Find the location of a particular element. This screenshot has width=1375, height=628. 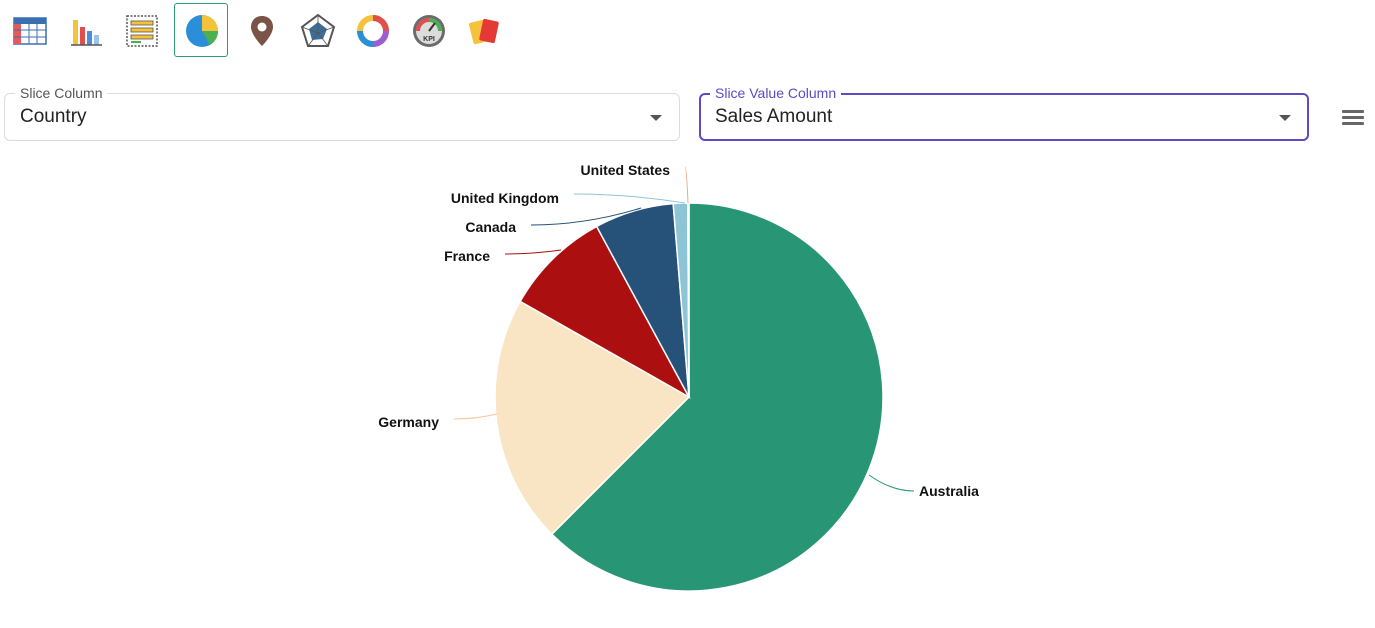

pivot-list-icon is located at coordinates (142, 31).